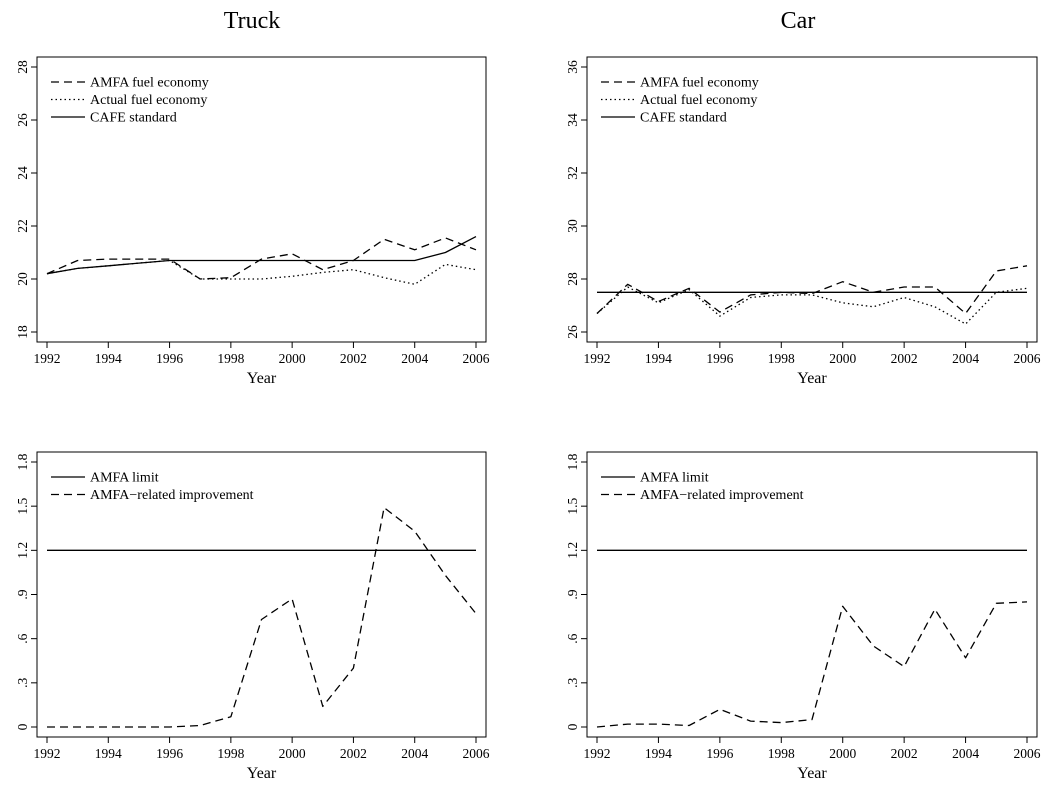  What do you see at coordinates (798, 21) in the screenshot?
I see `car-column-title: Car` at bounding box center [798, 21].